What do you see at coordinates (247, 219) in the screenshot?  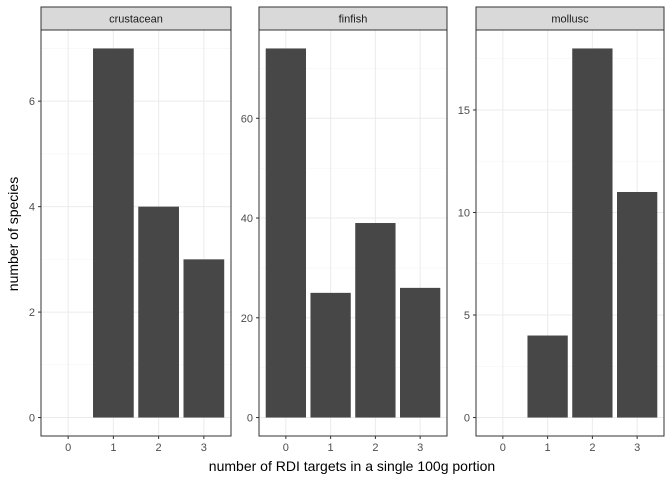 I see `y-tick-label: 40` at bounding box center [247, 219].